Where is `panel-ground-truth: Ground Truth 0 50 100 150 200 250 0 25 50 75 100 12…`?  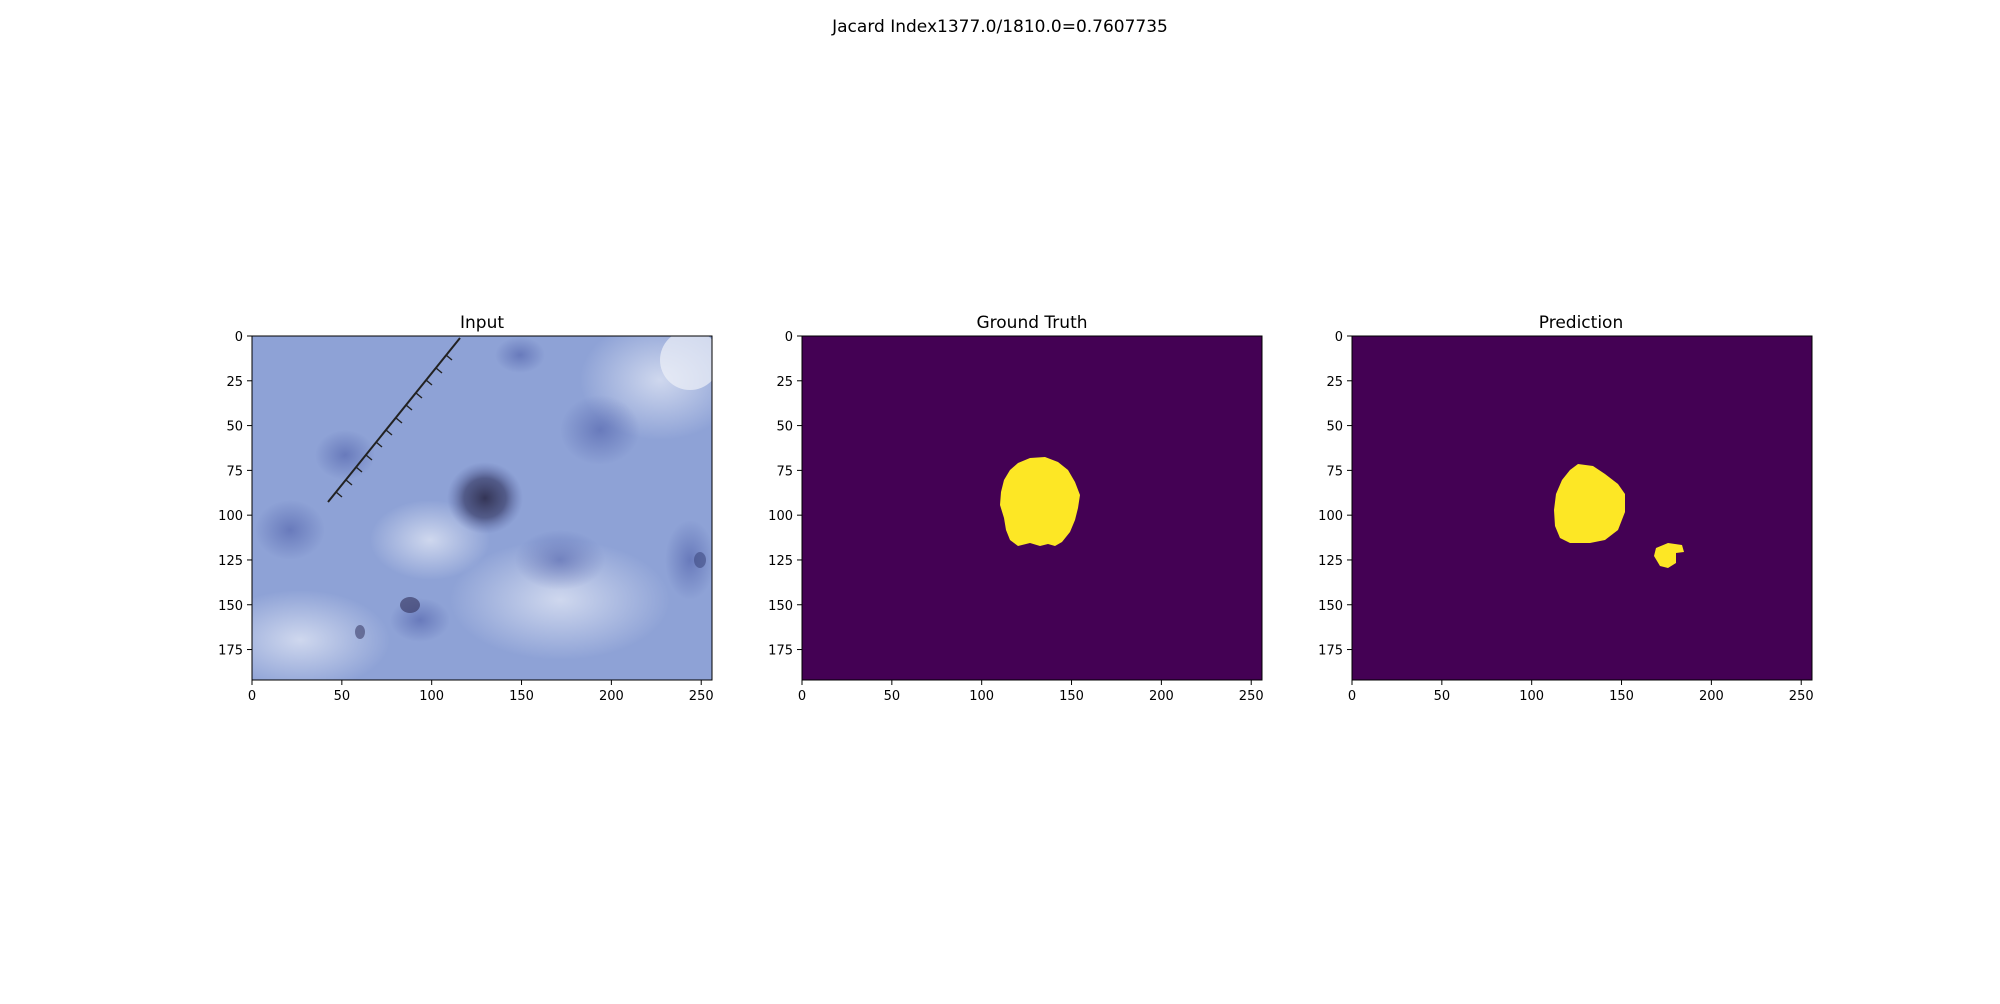 panel-ground-truth: Ground Truth 0 50 100 150 200 250 0 25 50 75 100 12… is located at coordinates (1015, 508).